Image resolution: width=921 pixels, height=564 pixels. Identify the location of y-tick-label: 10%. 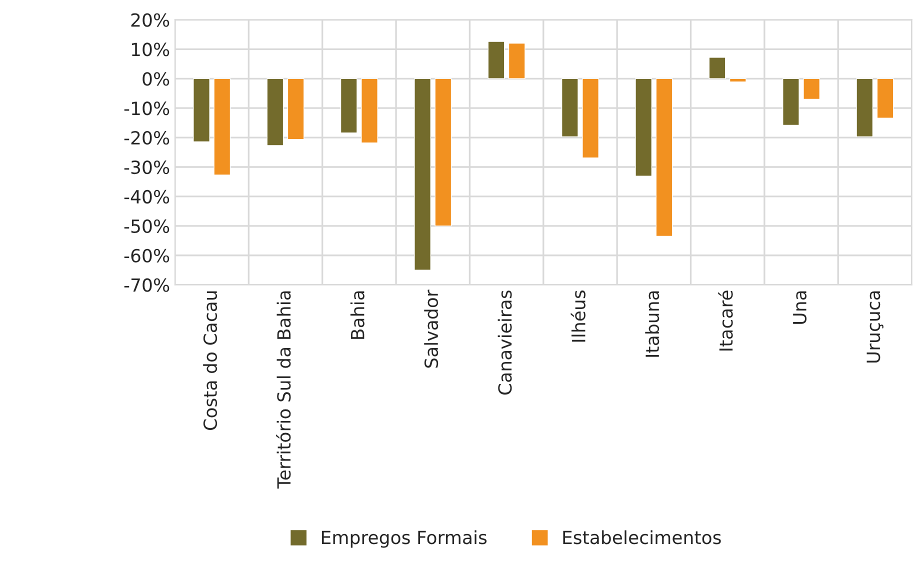
(151, 49).